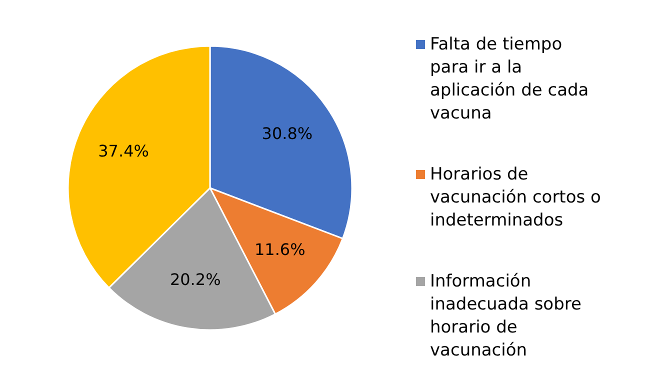 The height and width of the screenshot is (376, 650). Describe the element at coordinates (506, 316) in the screenshot. I see `legend-label: Información inadecuada sobre horario de vacunación` at that location.